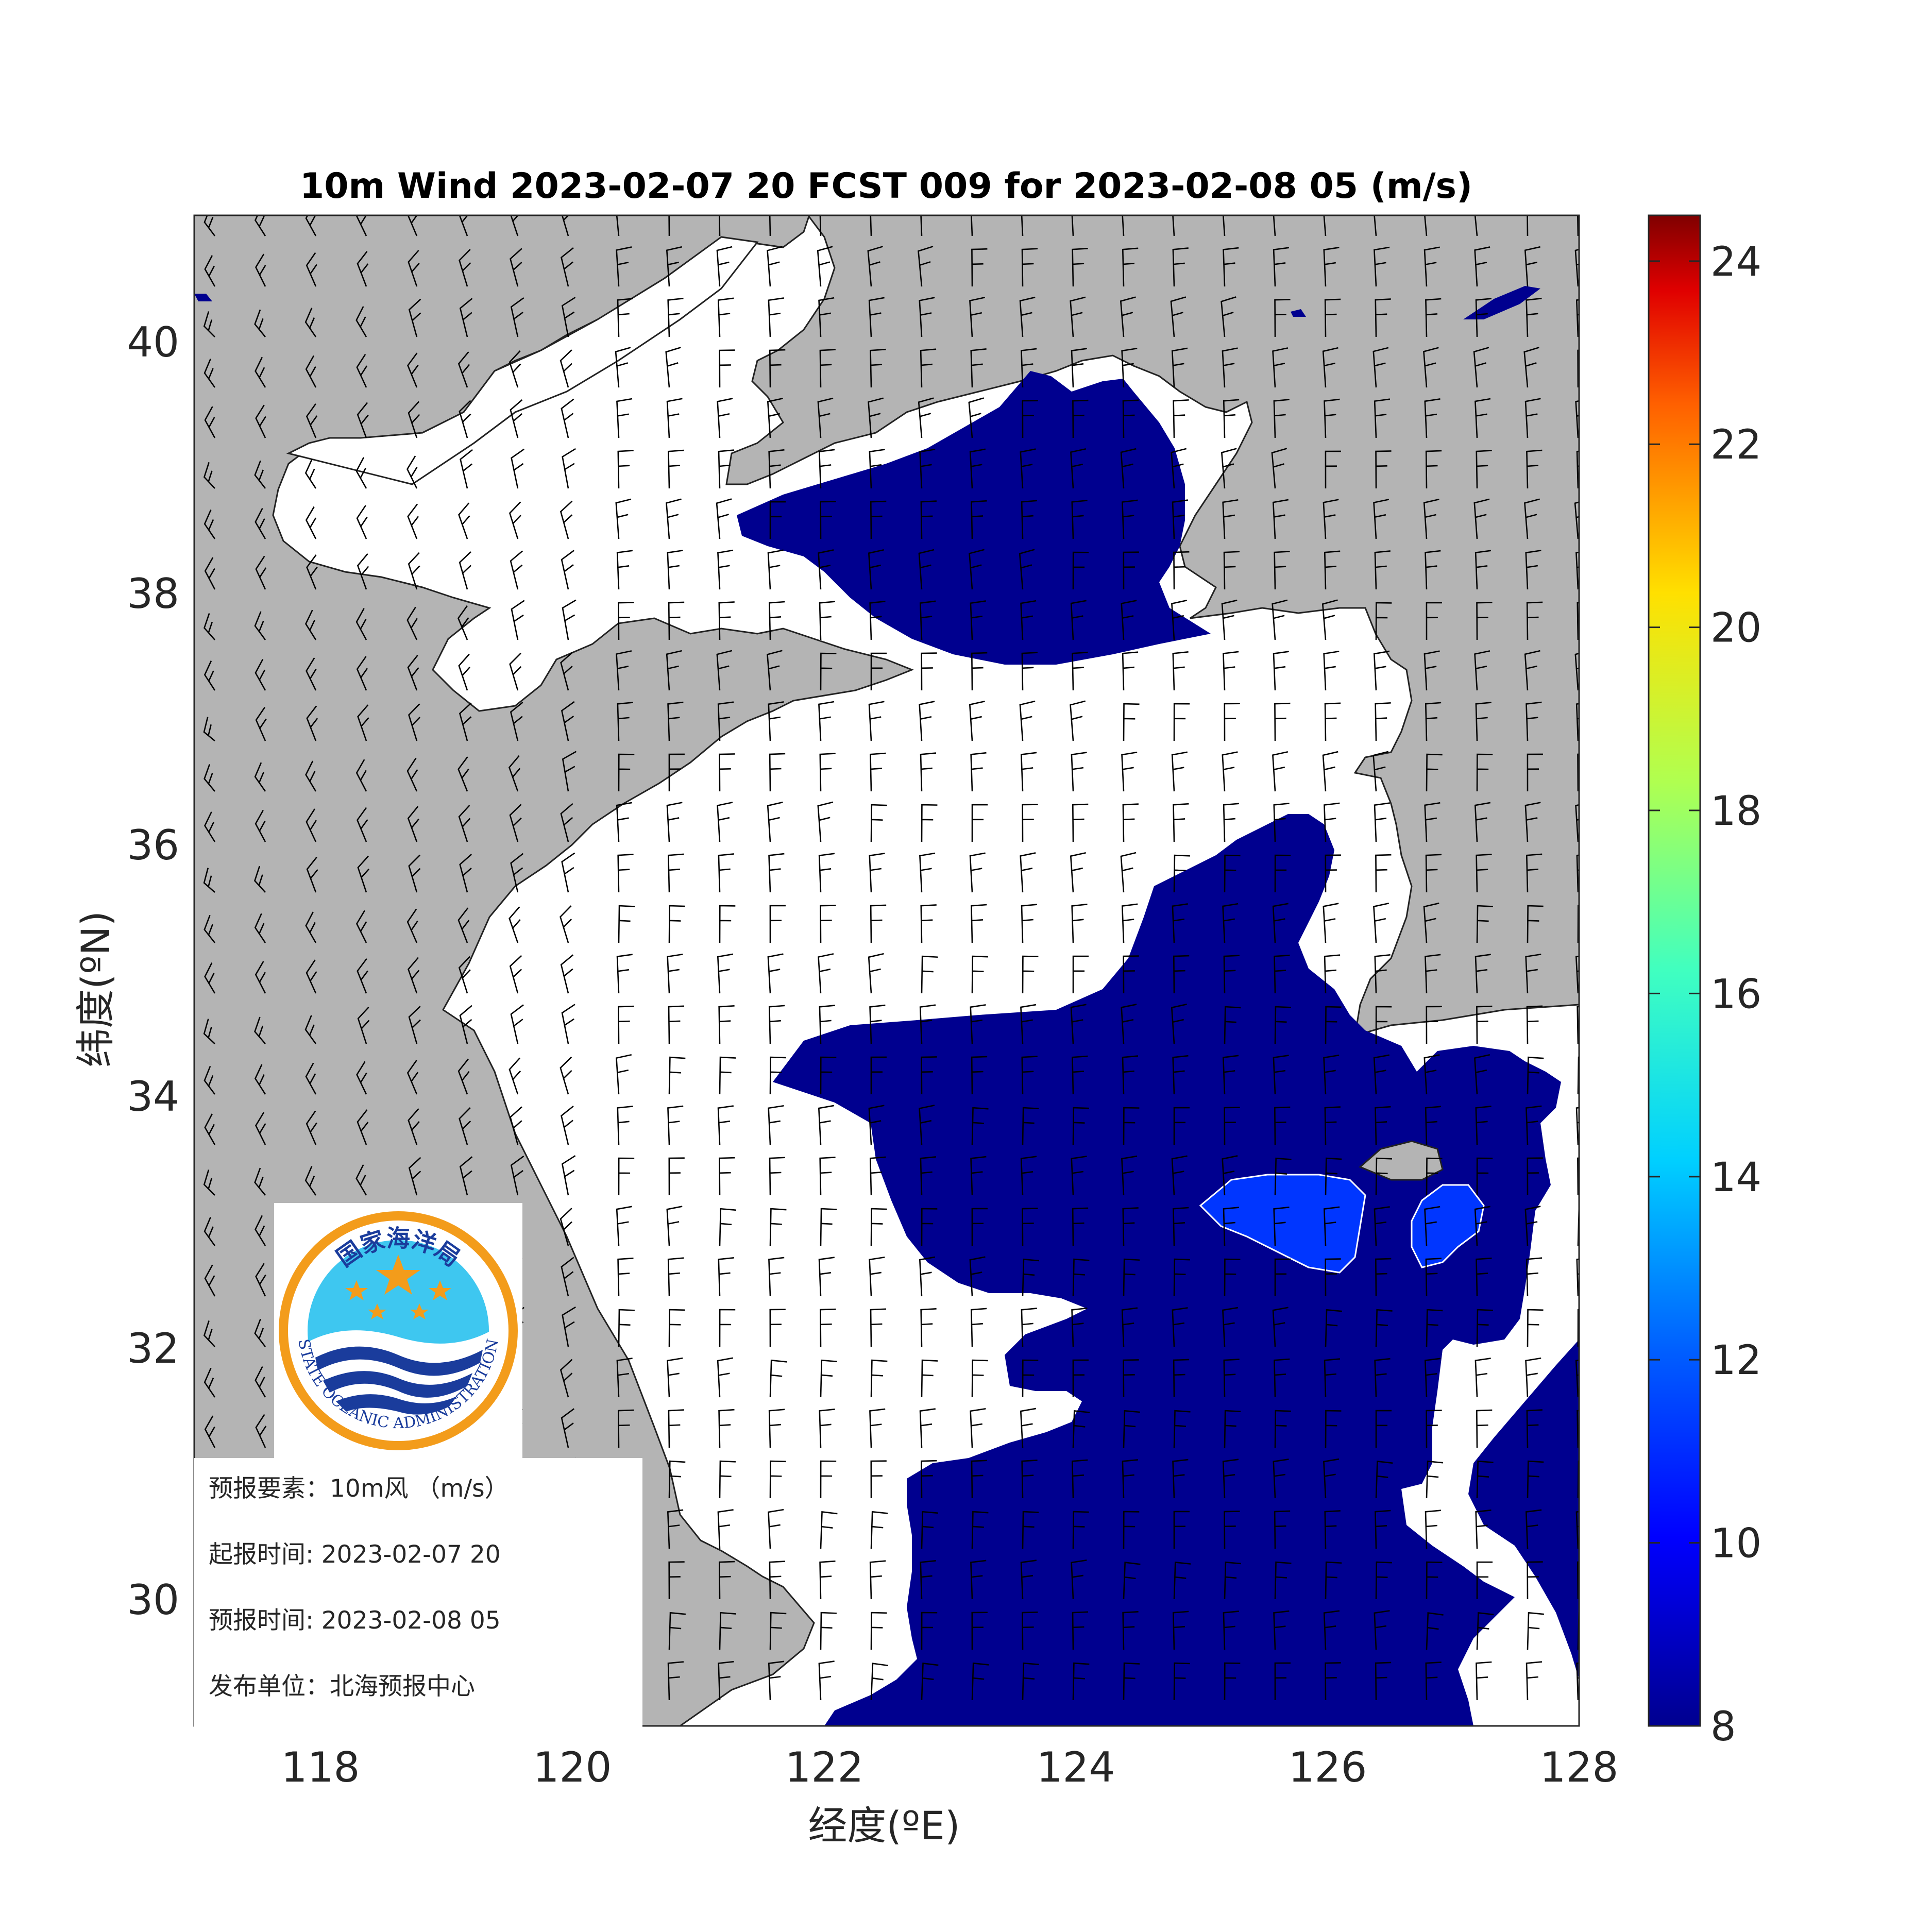  What do you see at coordinates (1401, 1160) in the screenshot?
I see `island-land` at bounding box center [1401, 1160].